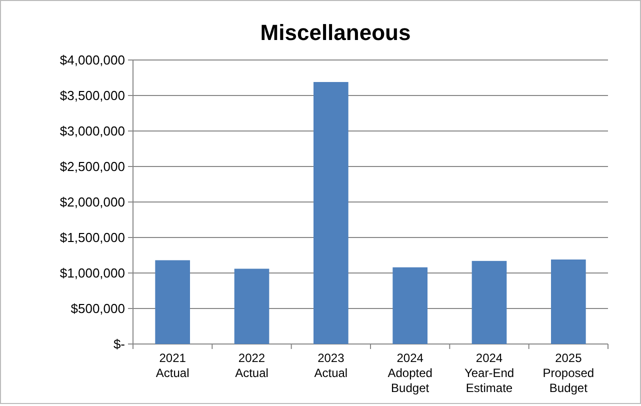 This screenshot has width=641, height=406. What do you see at coordinates (568, 373) in the screenshot?
I see `x-tick-label: 2025 Proposed Budget` at bounding box center [568, 373].